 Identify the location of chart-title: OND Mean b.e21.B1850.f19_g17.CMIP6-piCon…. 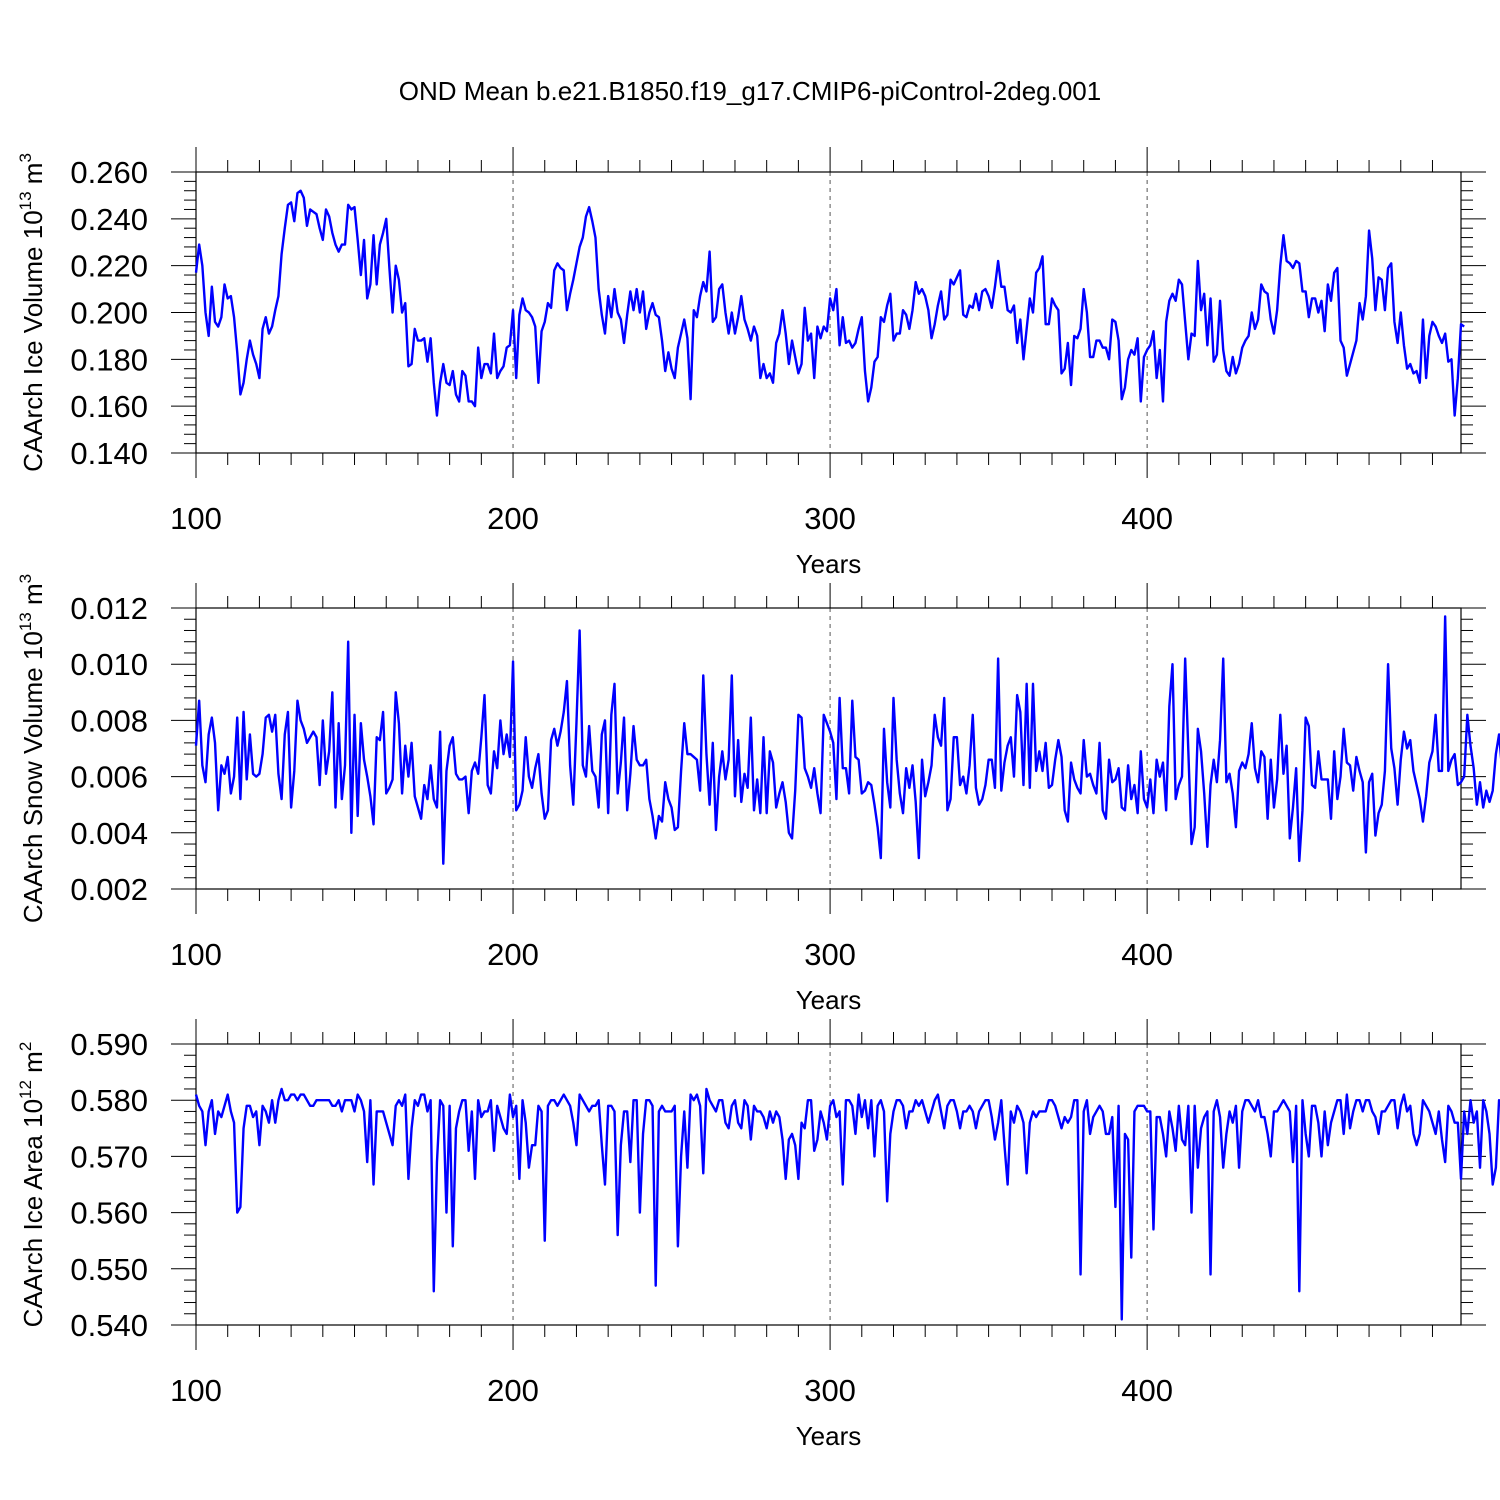
(750, 91).